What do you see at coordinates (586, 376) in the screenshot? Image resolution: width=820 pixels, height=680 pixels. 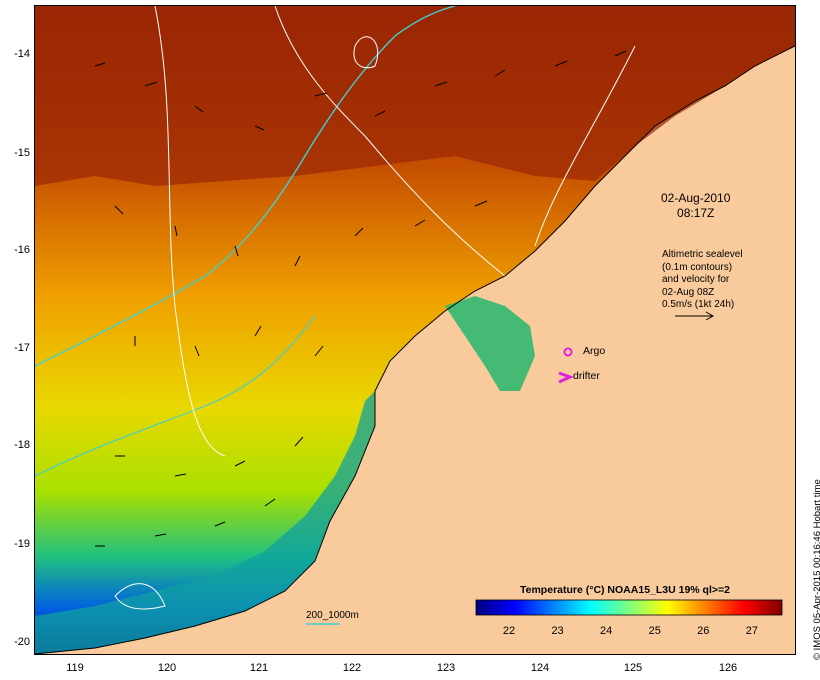 I see `drifter-label: drifter` at bounding box center [586, 376].